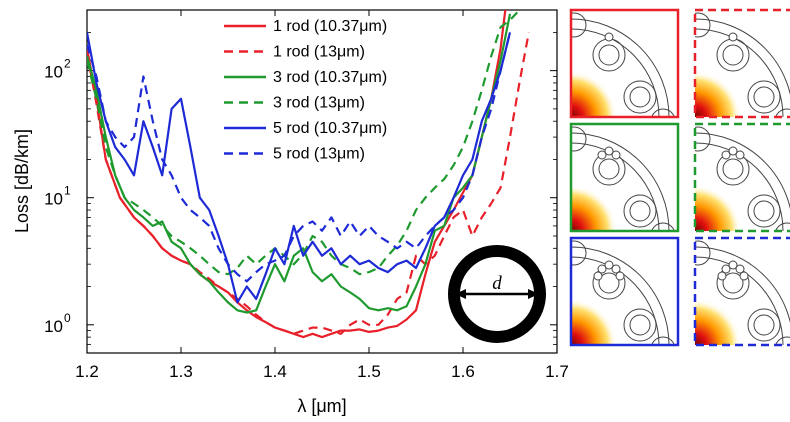 This screenshot has height=422, width=790. I want to click on y-axis-label: Loss [dB/km], so click(22, 181).